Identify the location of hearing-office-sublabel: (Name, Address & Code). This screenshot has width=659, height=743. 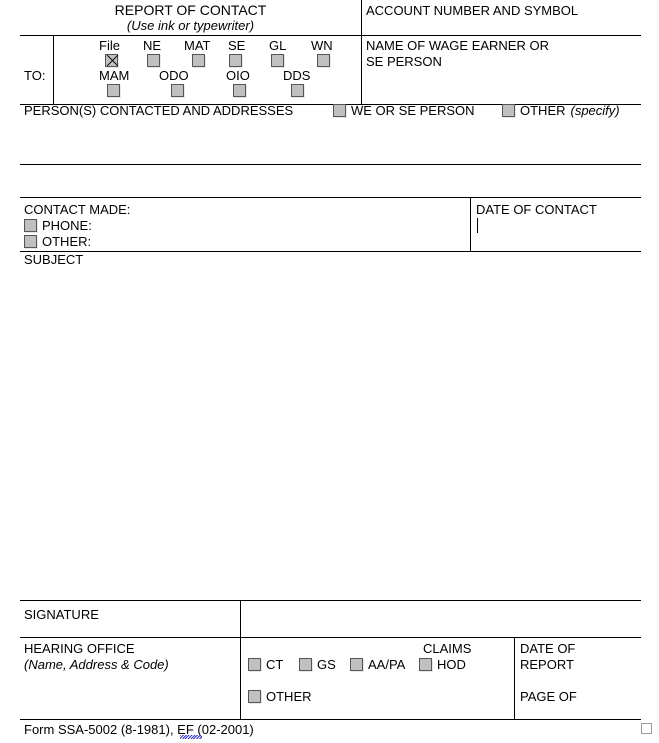
(96, 664).